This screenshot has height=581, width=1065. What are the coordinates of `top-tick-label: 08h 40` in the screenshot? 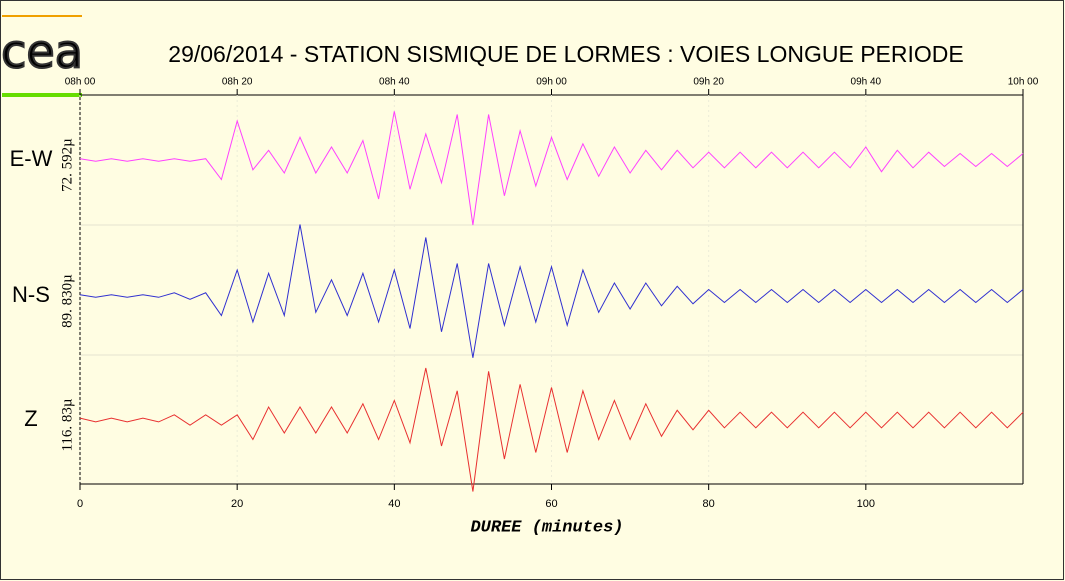 It's located at (394, 82).